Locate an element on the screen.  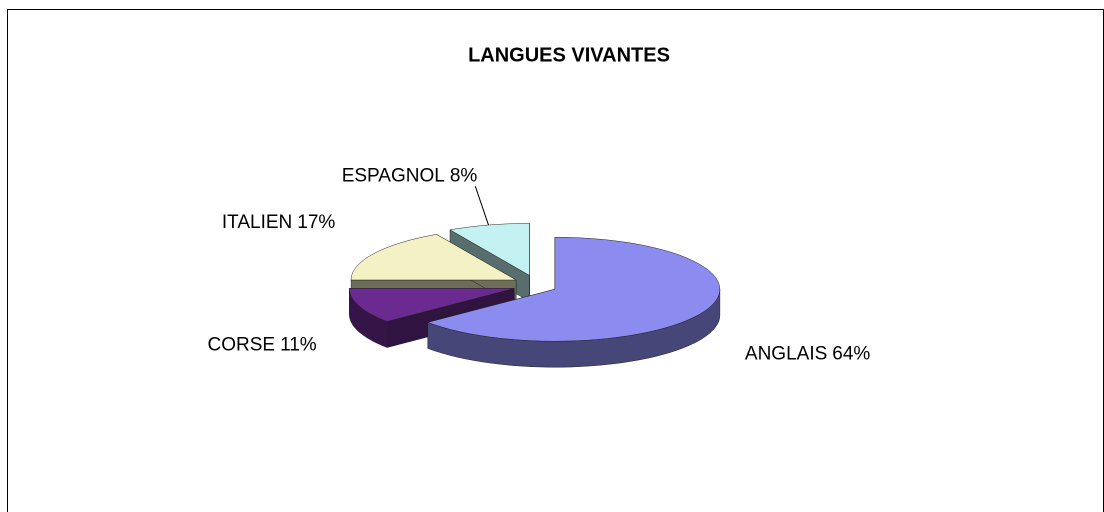
data-label: ESPAGNOL 8% is located at coordinates (410, 175).